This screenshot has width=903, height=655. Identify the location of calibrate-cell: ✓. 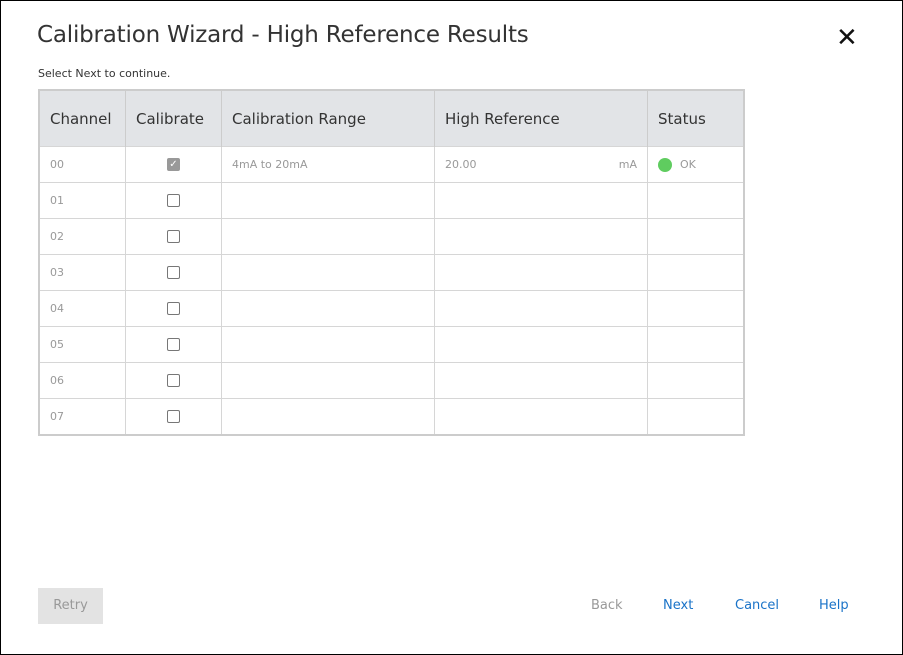
(173, 164).